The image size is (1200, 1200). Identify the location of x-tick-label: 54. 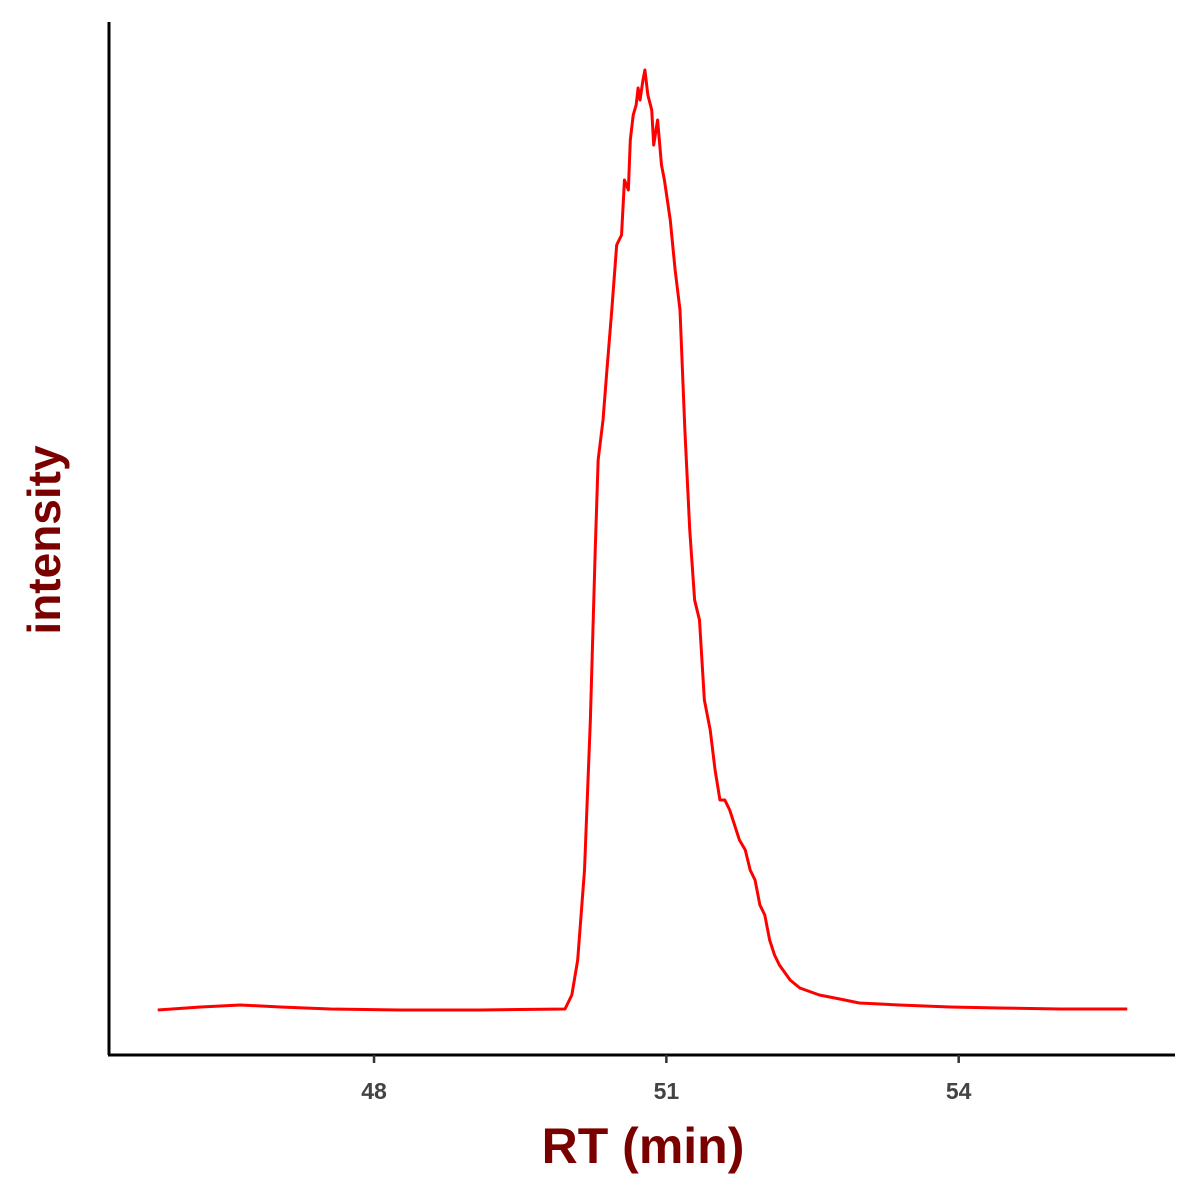
(959, 1091).